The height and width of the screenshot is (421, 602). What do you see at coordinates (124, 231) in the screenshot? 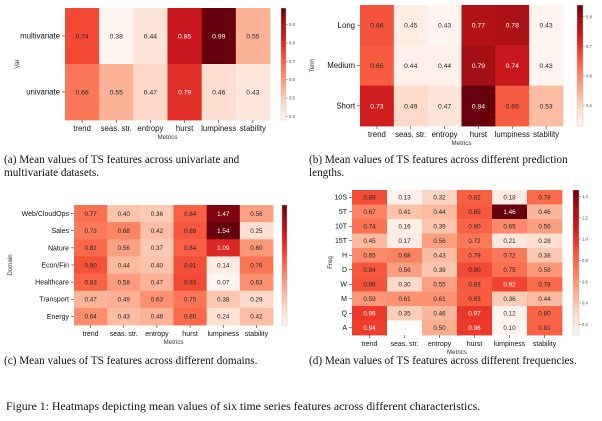
I see `cell-value-label: 0.68` at bounding box center [124, 231].